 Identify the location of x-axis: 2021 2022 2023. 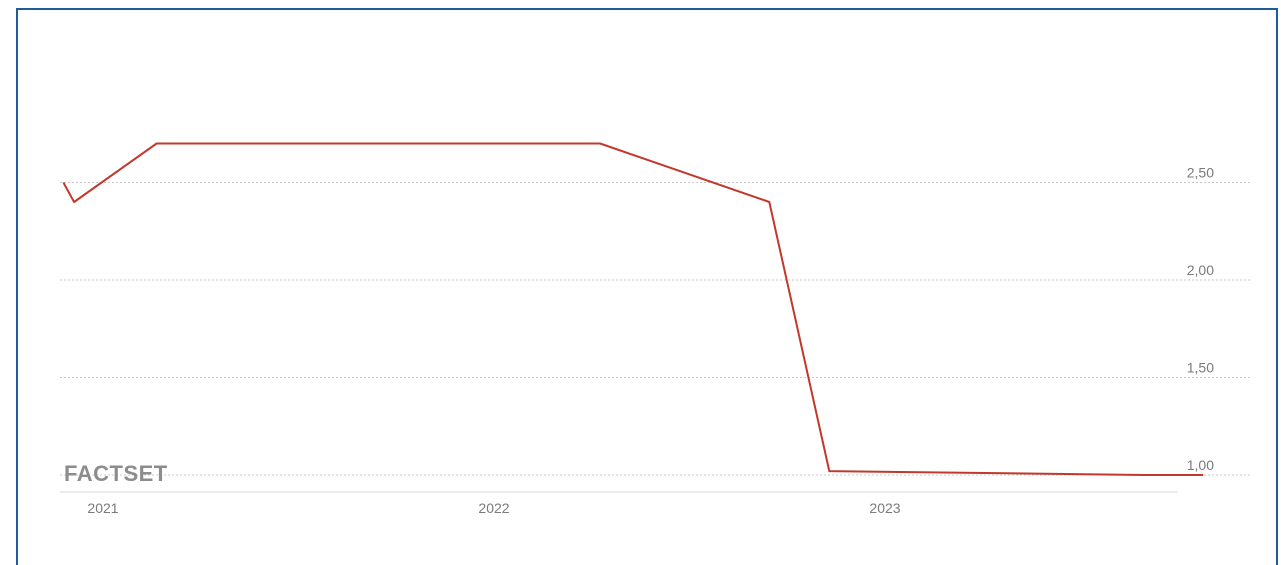
(493, 508).